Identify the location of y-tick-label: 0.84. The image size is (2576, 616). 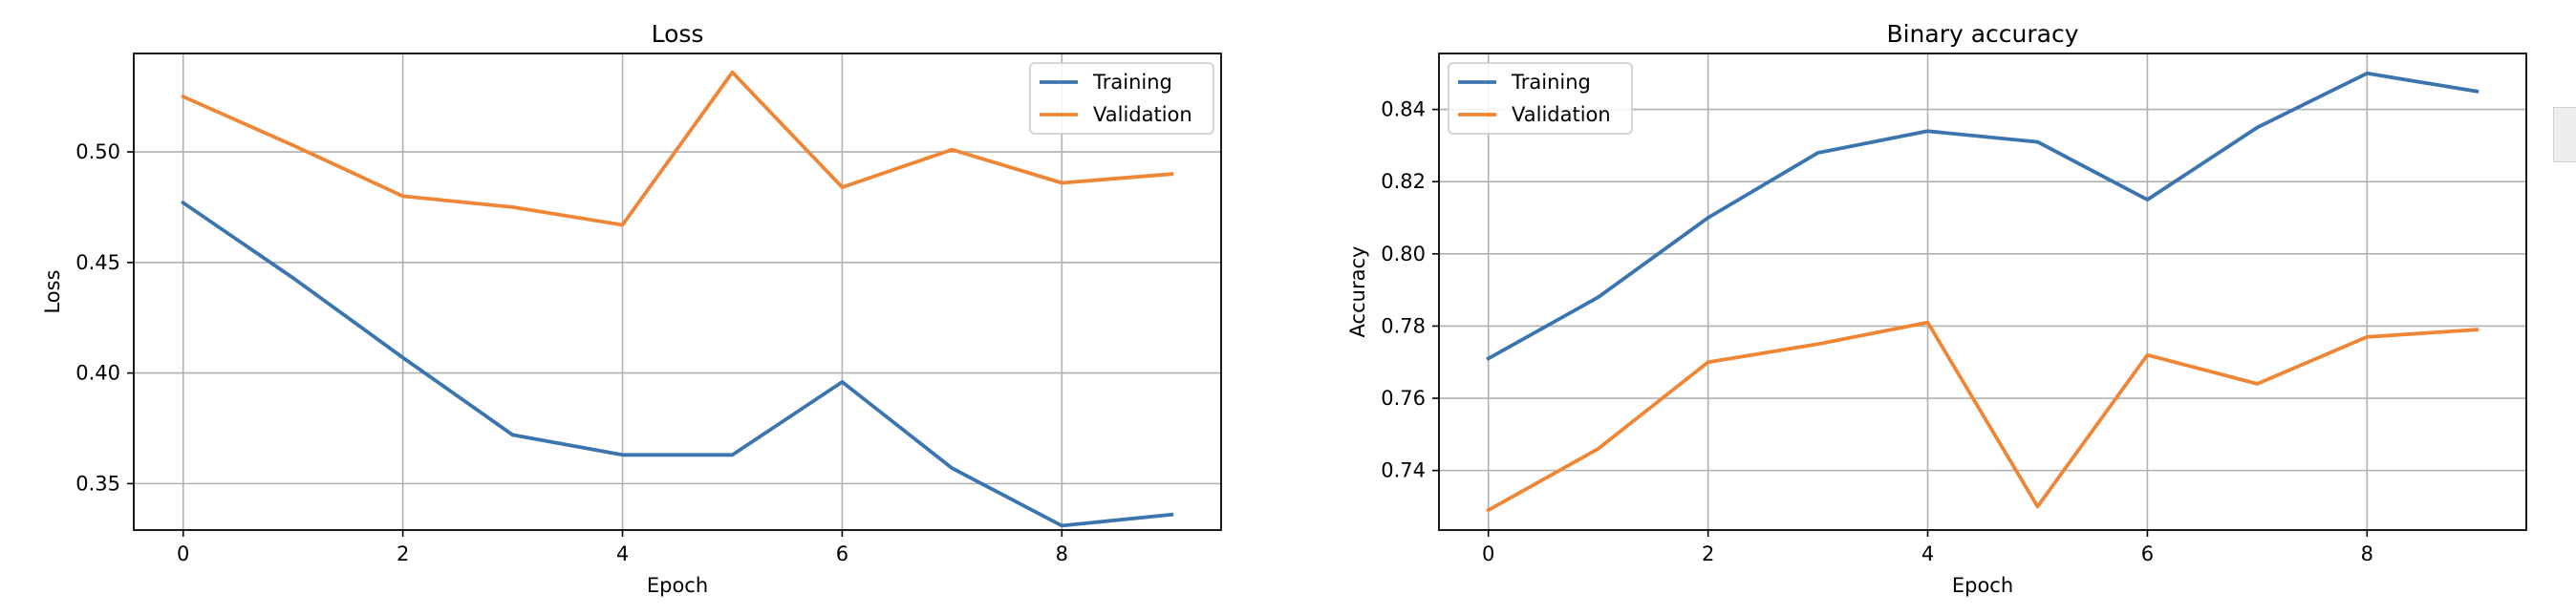
(1403, 109).